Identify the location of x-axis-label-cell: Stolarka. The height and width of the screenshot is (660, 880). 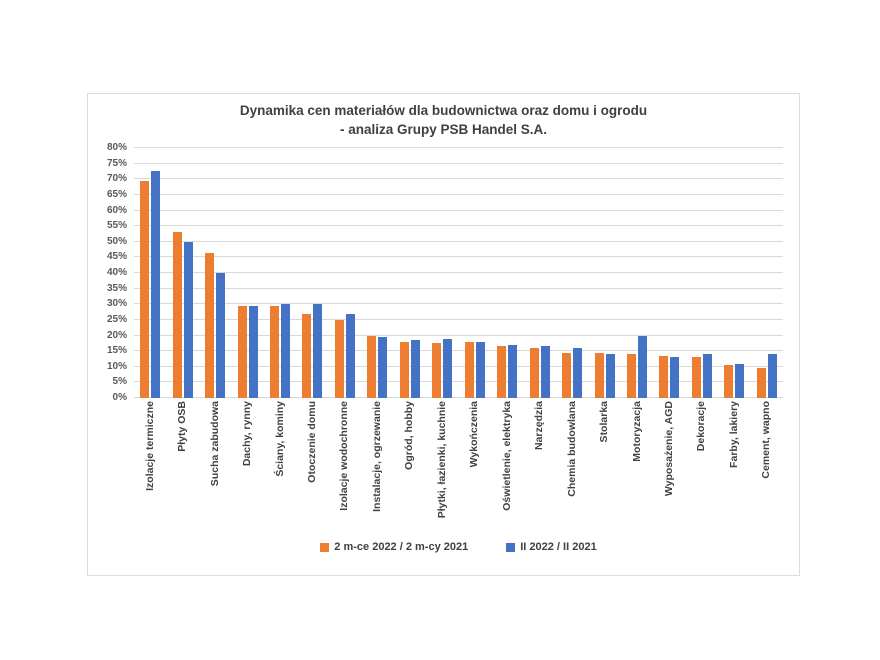
(604, 468).